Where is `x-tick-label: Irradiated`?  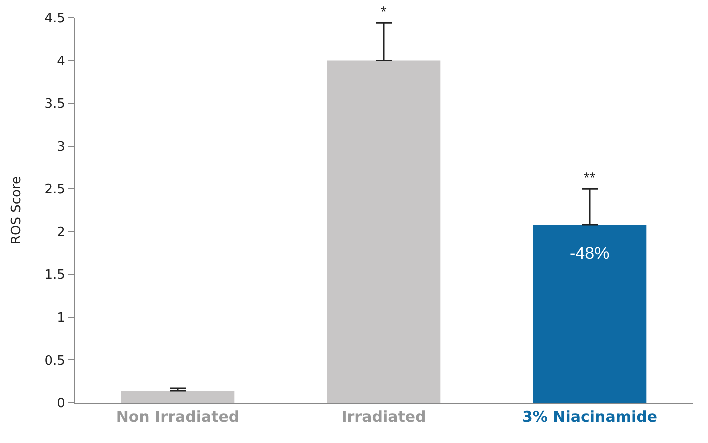 x-tick-label: Irradiated is located at coordinates (384, 417).